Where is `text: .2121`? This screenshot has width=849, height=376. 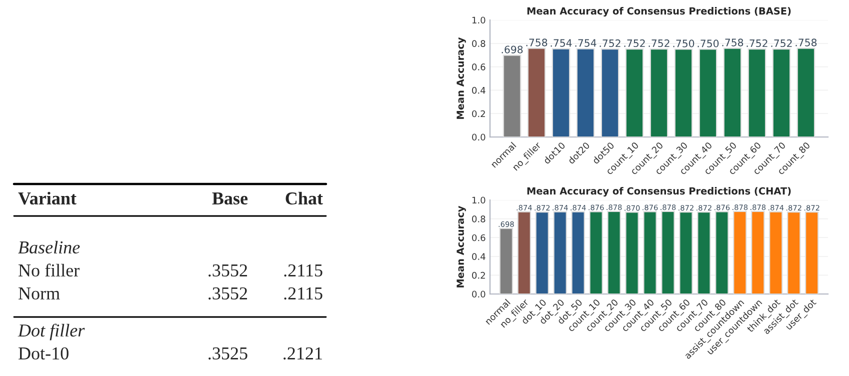
text: .2121 is located at coordinates (303, 353).